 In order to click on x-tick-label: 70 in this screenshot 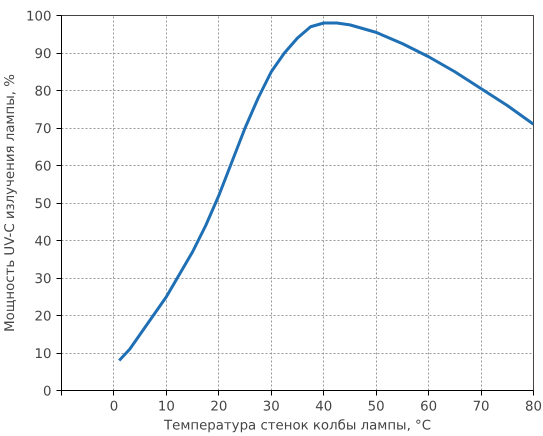, I will do `click(481, 407)`.